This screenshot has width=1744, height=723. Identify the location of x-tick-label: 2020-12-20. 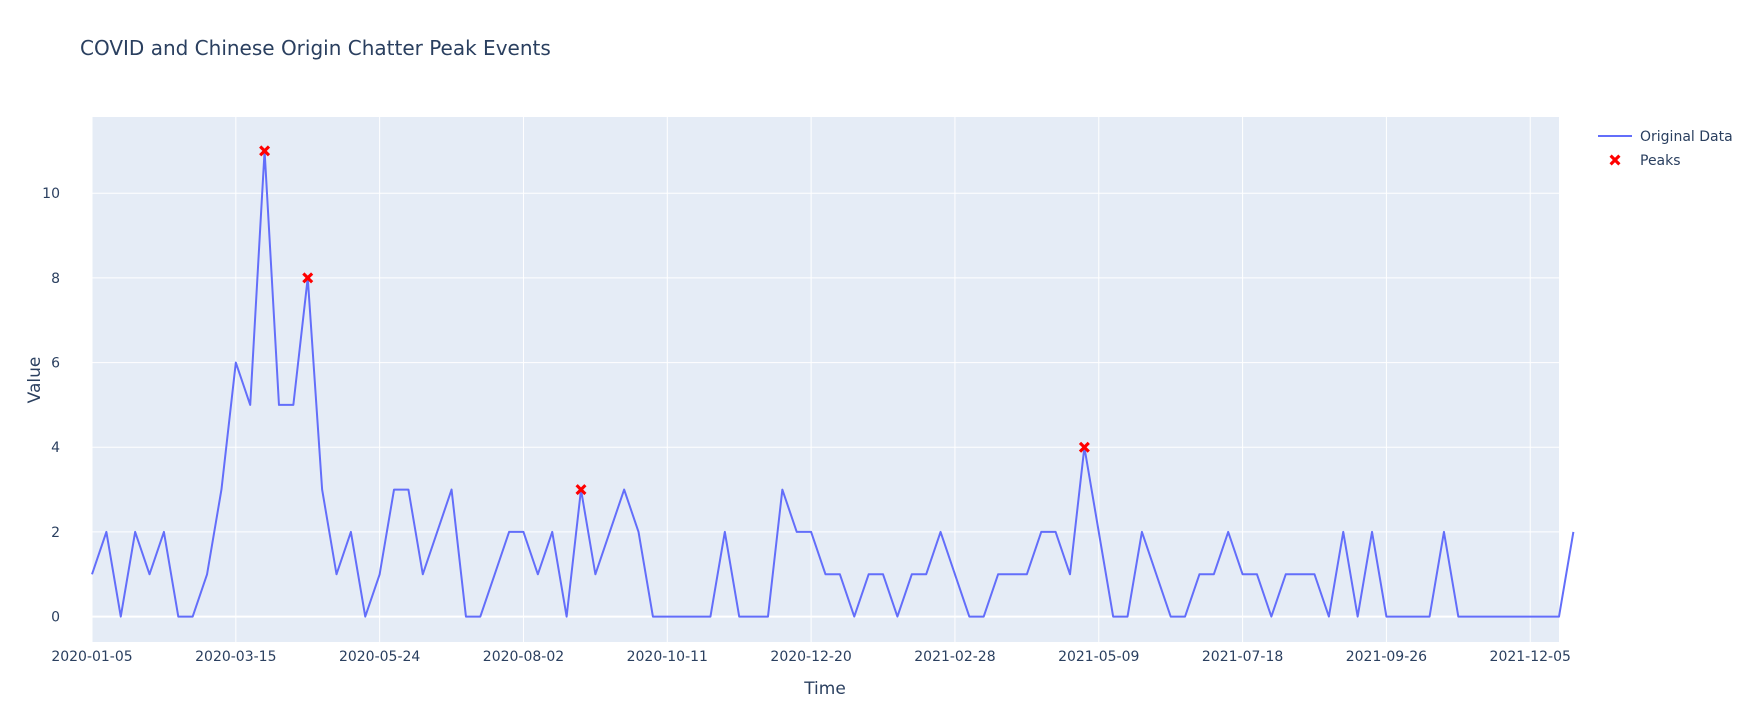
(810, 657).